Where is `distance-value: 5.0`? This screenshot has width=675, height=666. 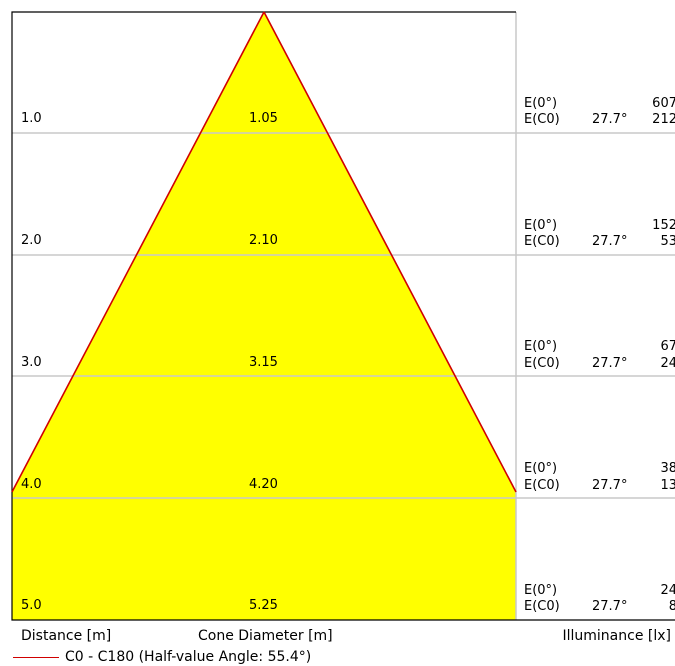
distance-value: 5.0 is located at coordinates (31, 605).